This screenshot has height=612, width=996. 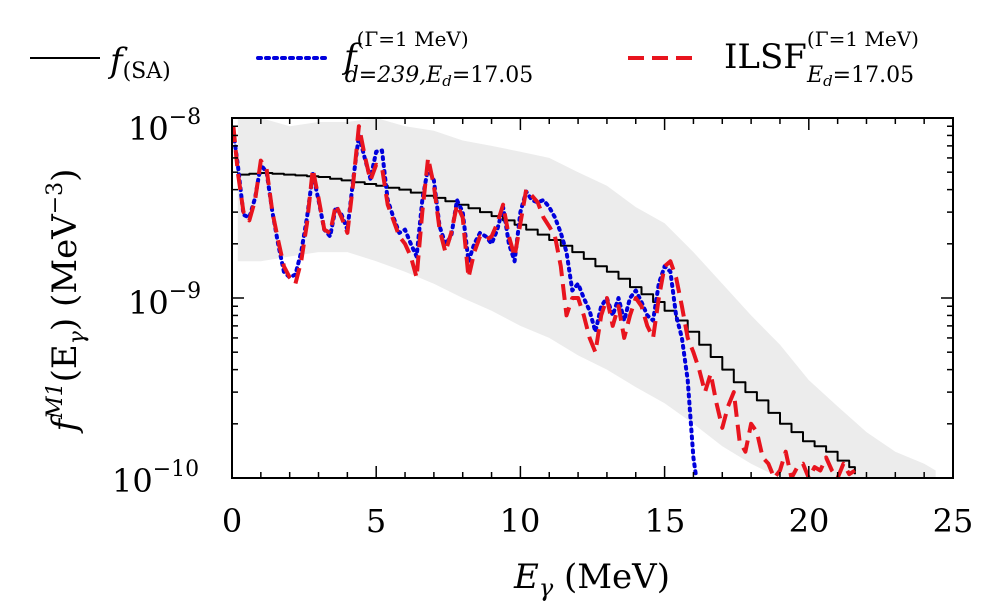 I want to click on y-axis-title: fM1(Eγ) (MeV−3), so click(x=66, y=302).